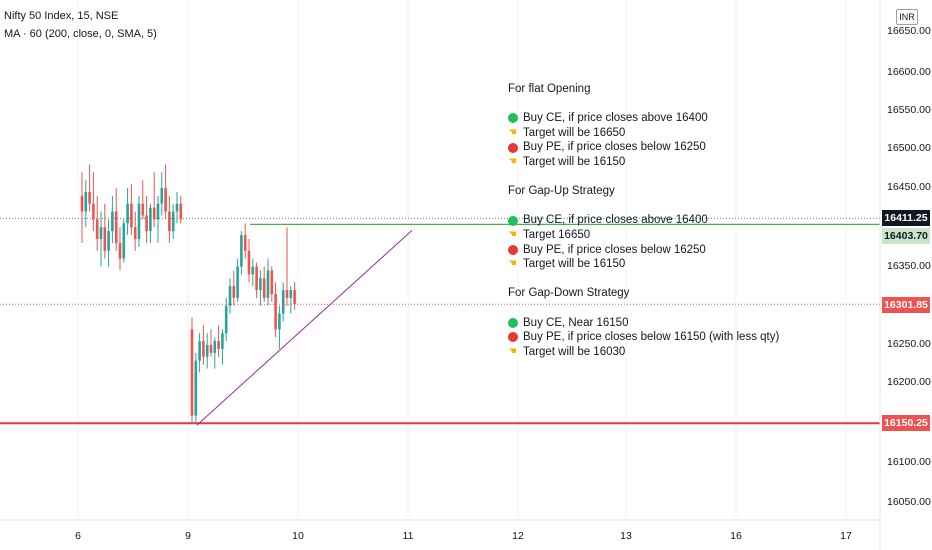  I want to click on x-tick-label: 12, so click(518, 536).